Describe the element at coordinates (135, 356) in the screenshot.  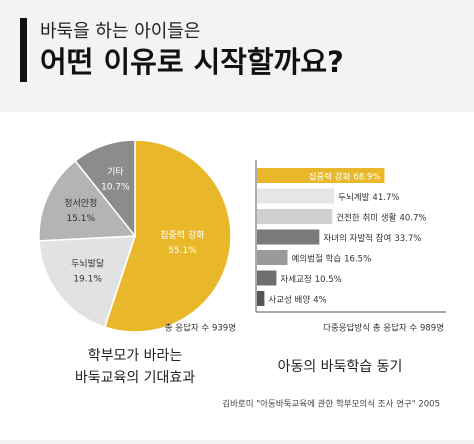
I see `chart-caption: 학부모가 바라는` at that location.